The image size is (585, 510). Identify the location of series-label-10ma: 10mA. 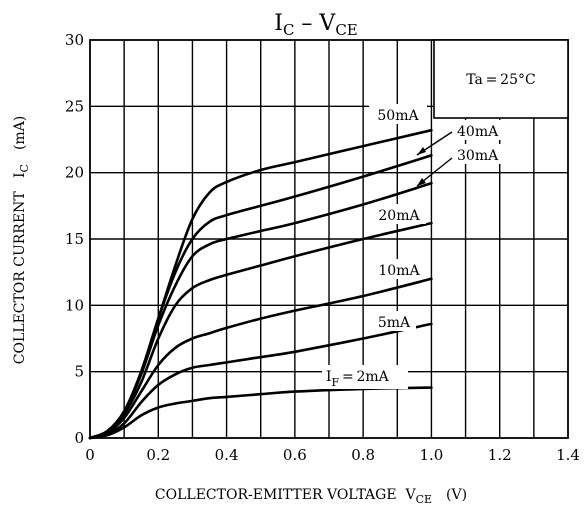
(399, 271).